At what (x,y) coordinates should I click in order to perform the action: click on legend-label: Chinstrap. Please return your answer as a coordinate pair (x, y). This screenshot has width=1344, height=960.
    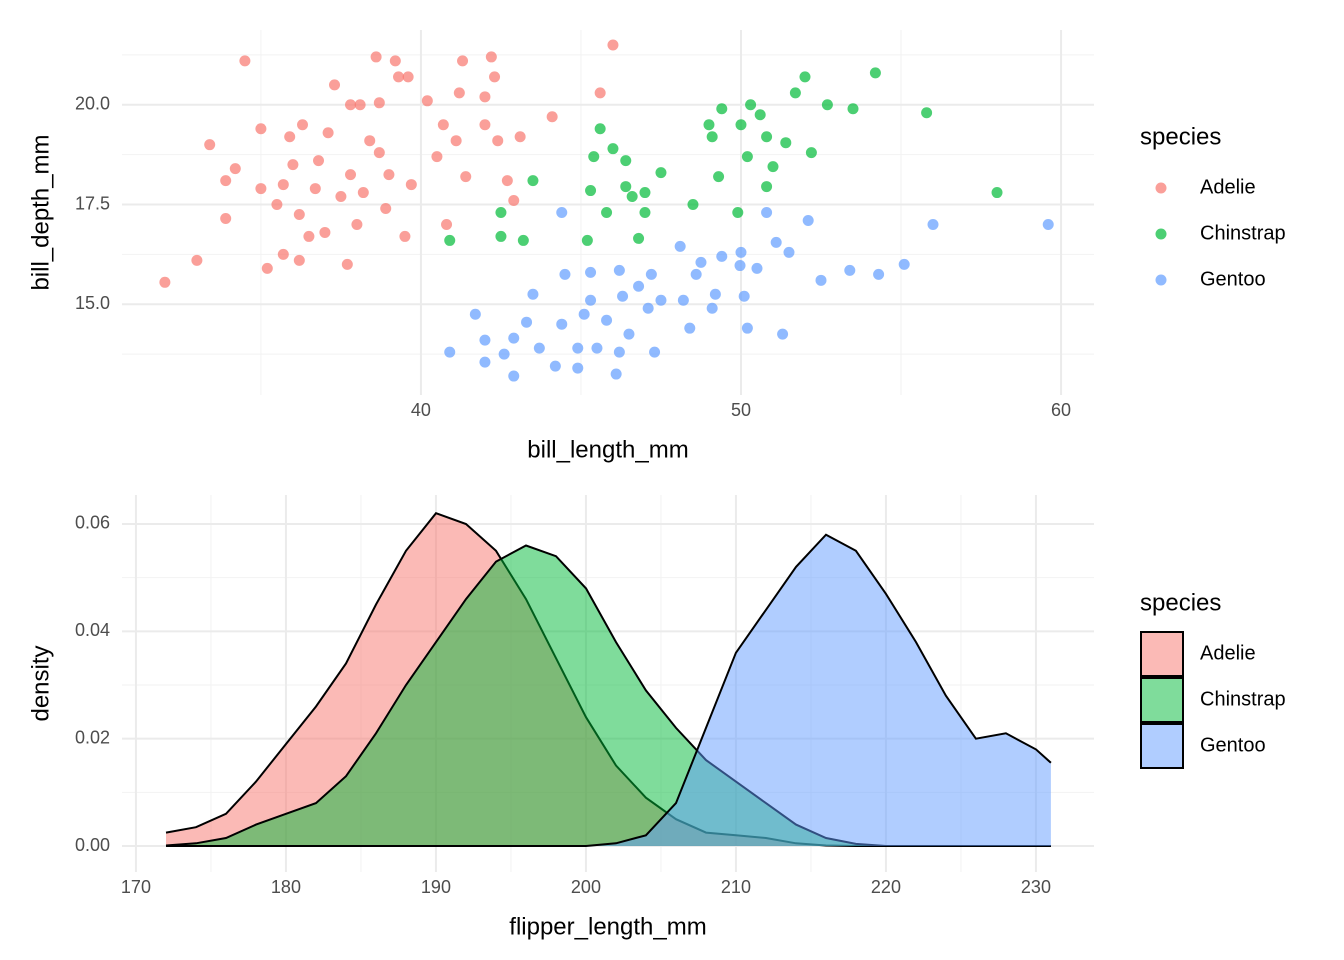
    Looking at the image, I should click on (1243, 233).